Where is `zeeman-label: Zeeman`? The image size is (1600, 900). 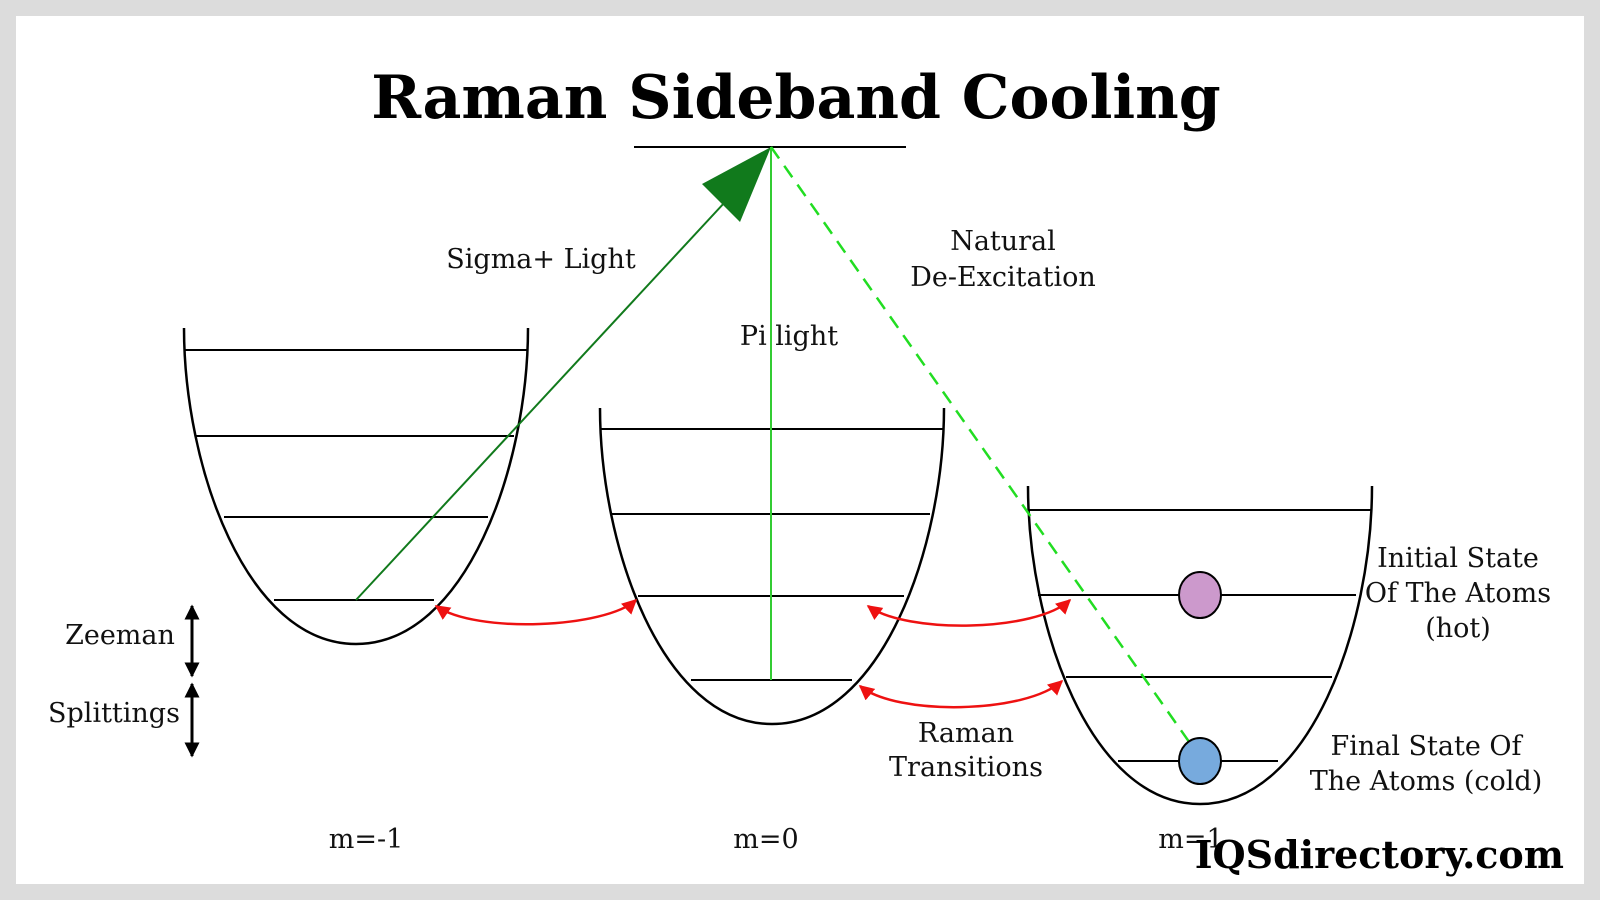
zeeman-label: Zeeman is located at coordinates (120, 635).